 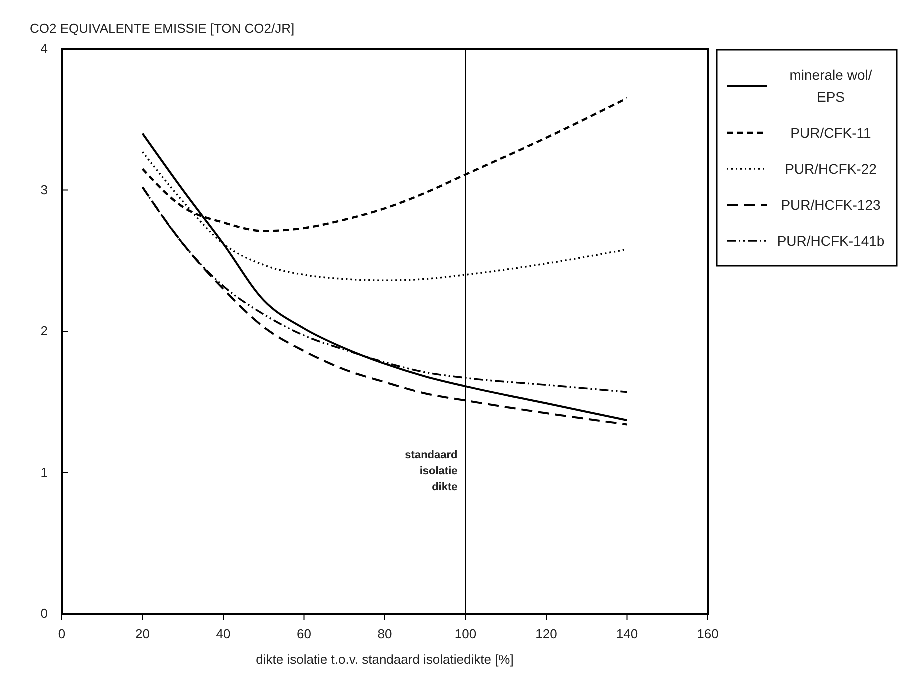 I want to click on annotation: standaard isolatie dikte, so click(x=431, y=472).